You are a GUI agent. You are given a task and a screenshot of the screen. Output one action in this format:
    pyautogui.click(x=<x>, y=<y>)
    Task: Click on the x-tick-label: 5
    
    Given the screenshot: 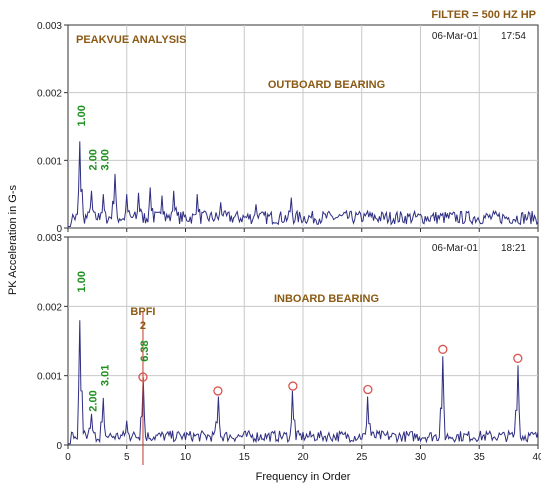 What is the action you would take?
    pyautogui.click(x=127, y=457)
    